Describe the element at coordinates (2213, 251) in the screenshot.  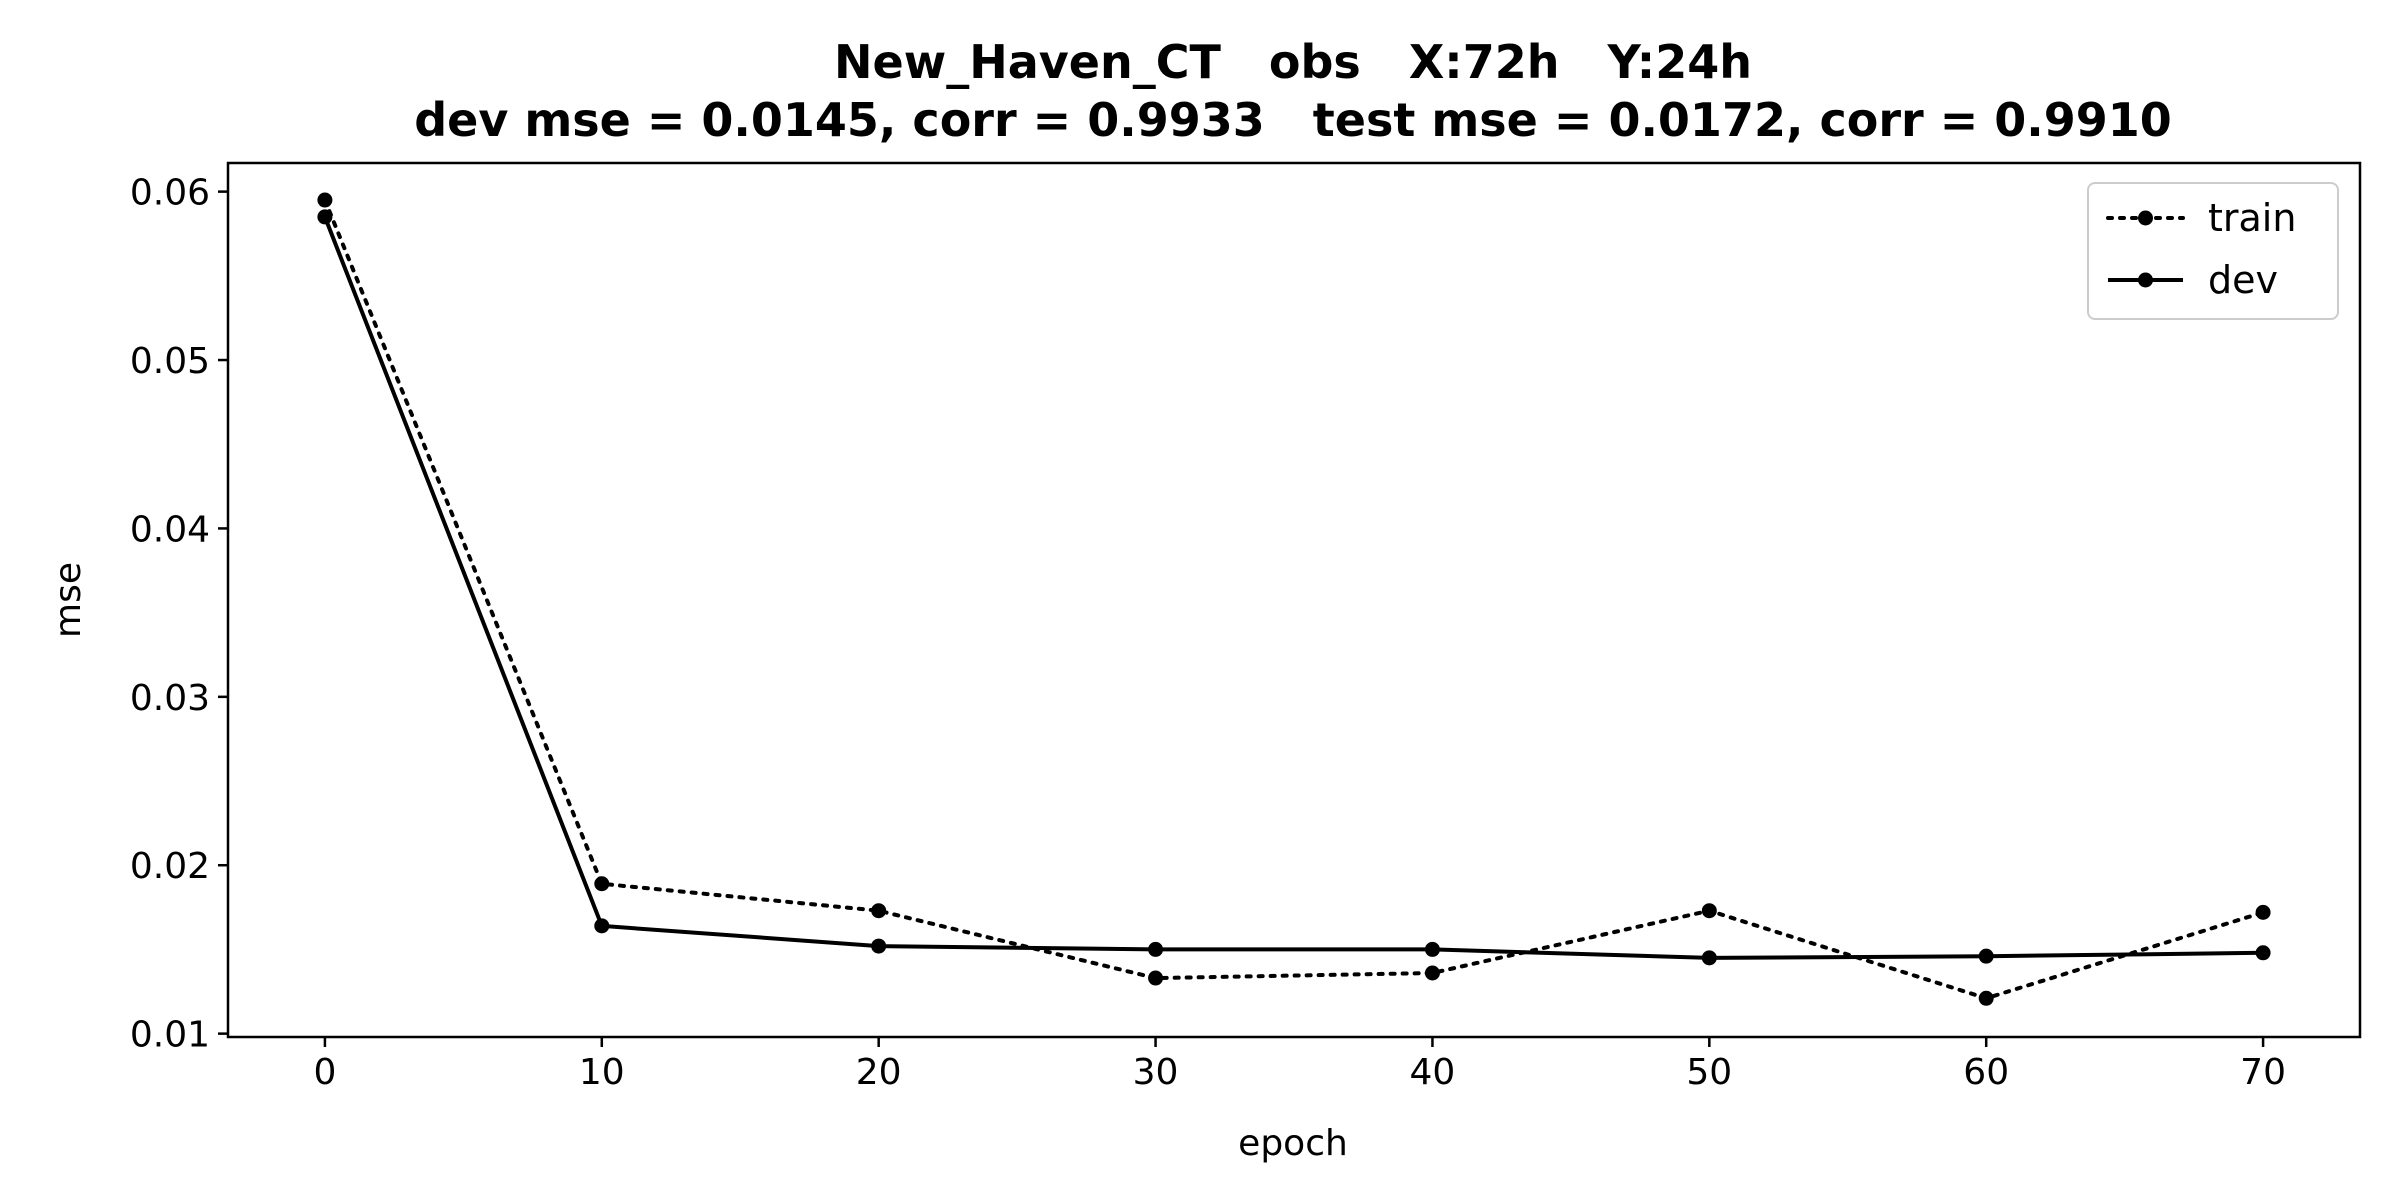
I see `legend: train dev` at that location.